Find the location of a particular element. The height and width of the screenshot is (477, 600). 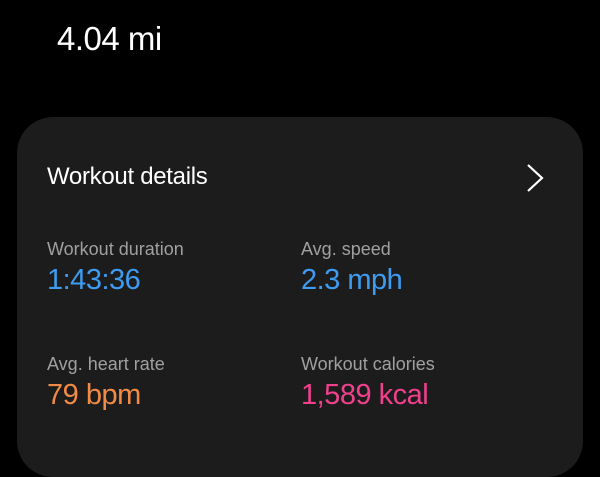

stat-value: 79 bpm is located at coordinates (94, 395).